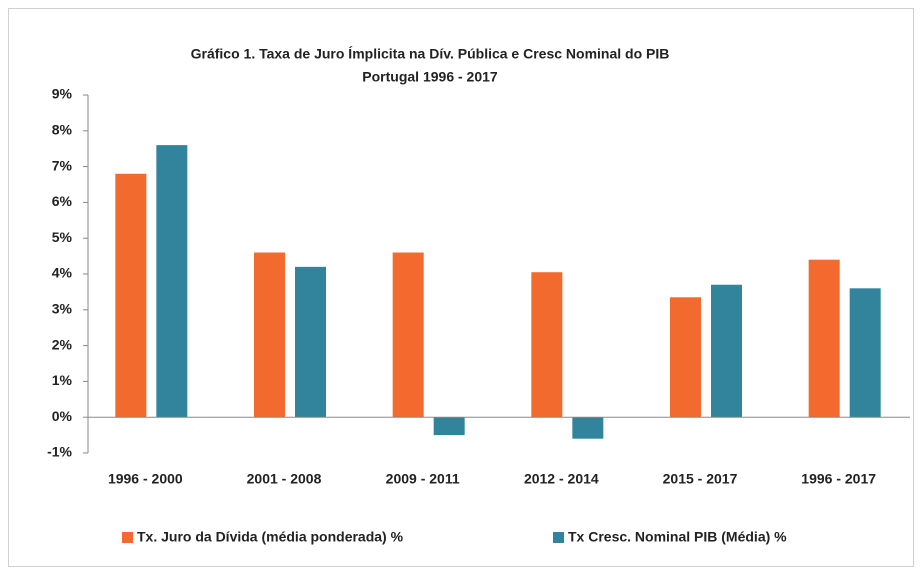  What do you see at coordinates (62, 309) in the screenshot?
I see `y-tick-label: 3%` at bounding box center [62, 309].